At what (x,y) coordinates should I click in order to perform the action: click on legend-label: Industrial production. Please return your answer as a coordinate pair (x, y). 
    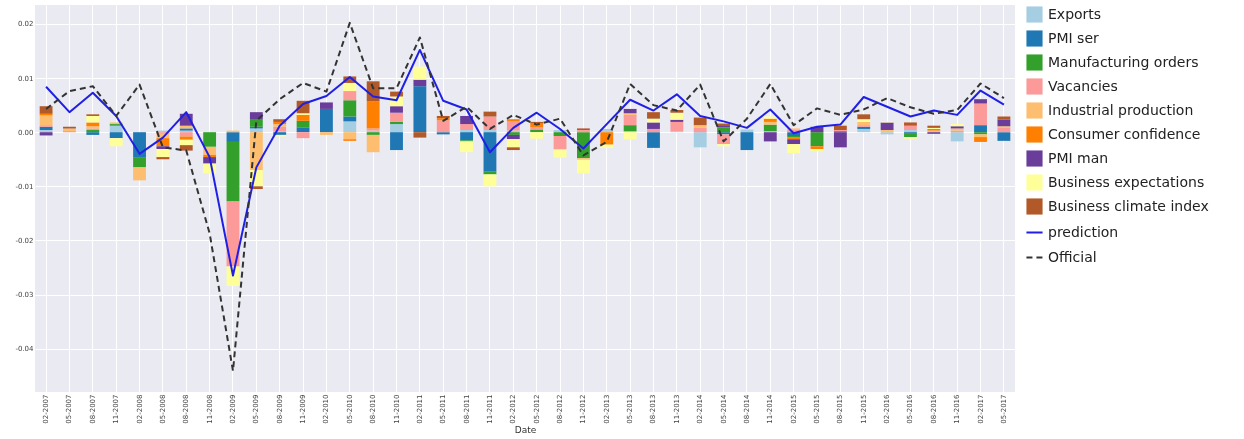
    Looking at the image, I should click on (1121, 109).